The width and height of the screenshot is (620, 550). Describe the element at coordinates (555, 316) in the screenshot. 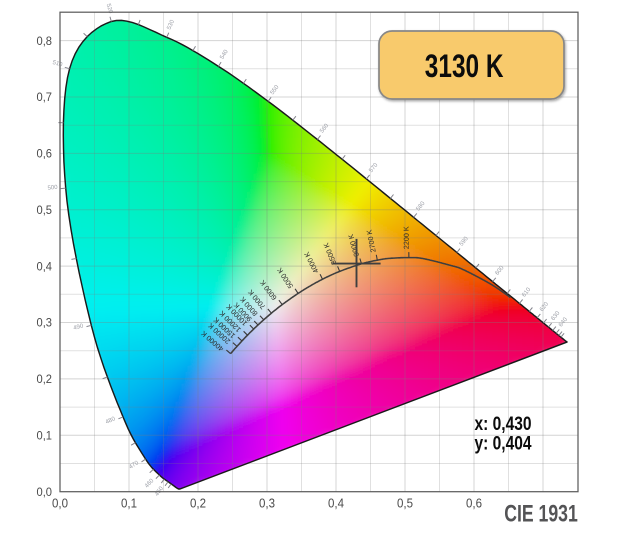

I see `svg-text: 630` at that location.